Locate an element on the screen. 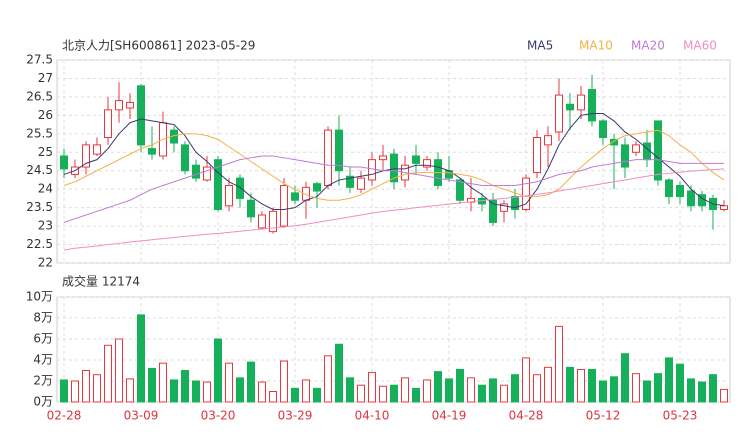 This screenshot has height=440, width=740. x-tick-label: 03-09 is located at coordinates (141, 416).